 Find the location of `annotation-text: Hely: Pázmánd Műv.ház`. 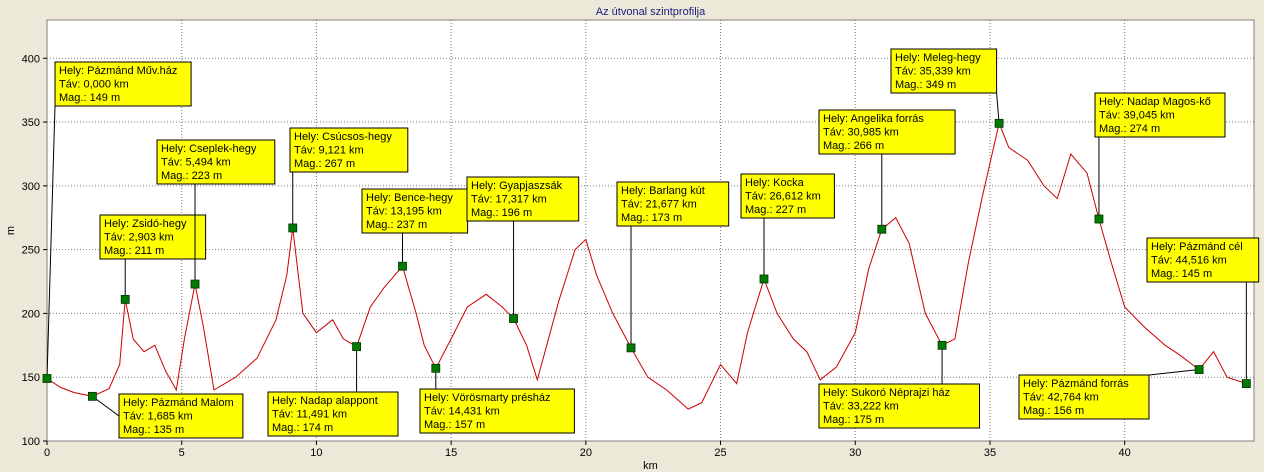

annotation-text: Hely: Pázmánd Műv.ház is located at coordinates (118, 71).